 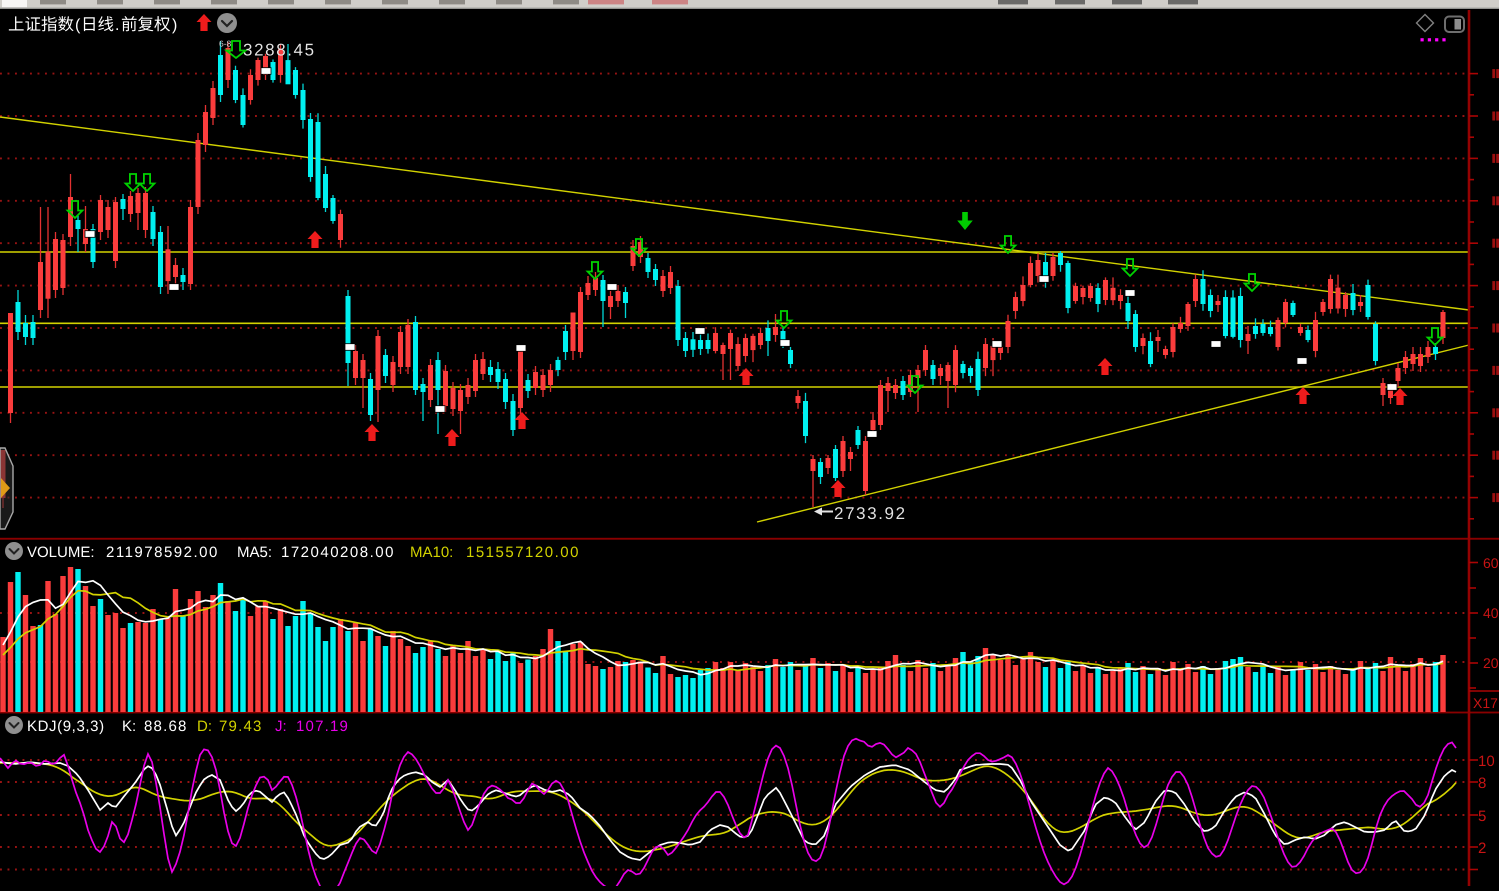 I want to click on svg-text: 2, so click(x=1482, y=848).